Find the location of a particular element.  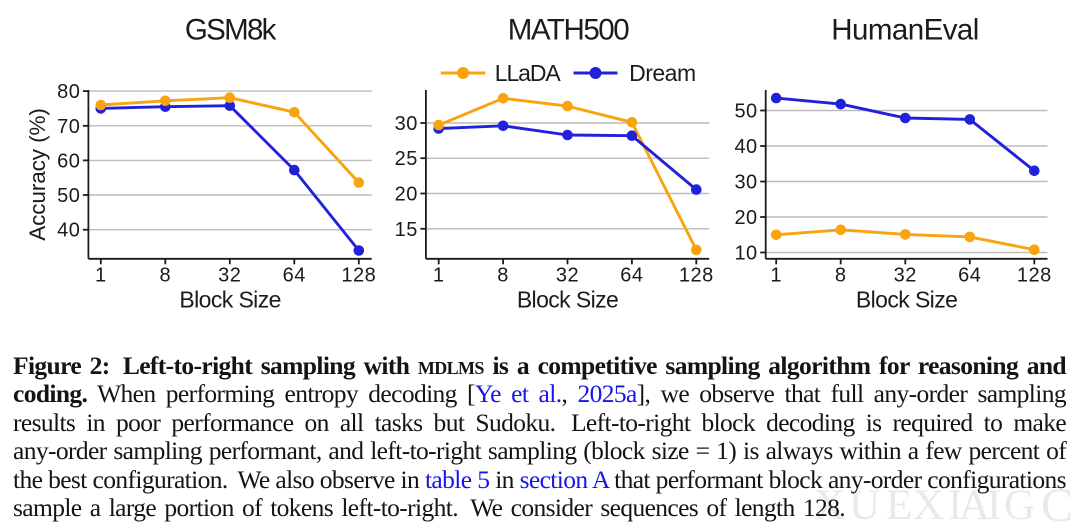

svg-text: 25 is located at coordinates (406, 159).